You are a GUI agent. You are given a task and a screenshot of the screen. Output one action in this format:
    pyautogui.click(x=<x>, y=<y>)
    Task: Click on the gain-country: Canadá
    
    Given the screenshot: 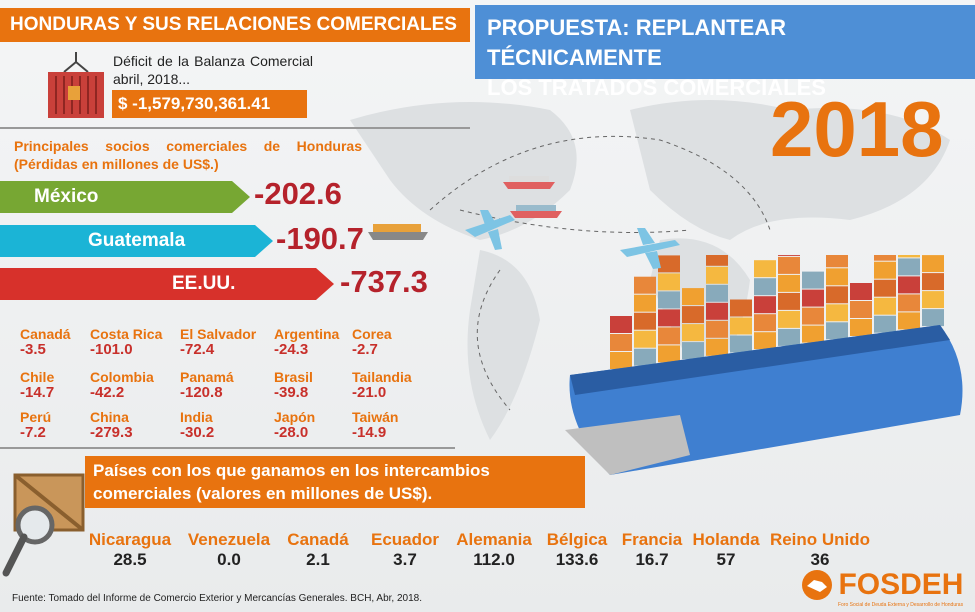 What is the action you would take?
    pyautogui.click(x=318, y=539)
    